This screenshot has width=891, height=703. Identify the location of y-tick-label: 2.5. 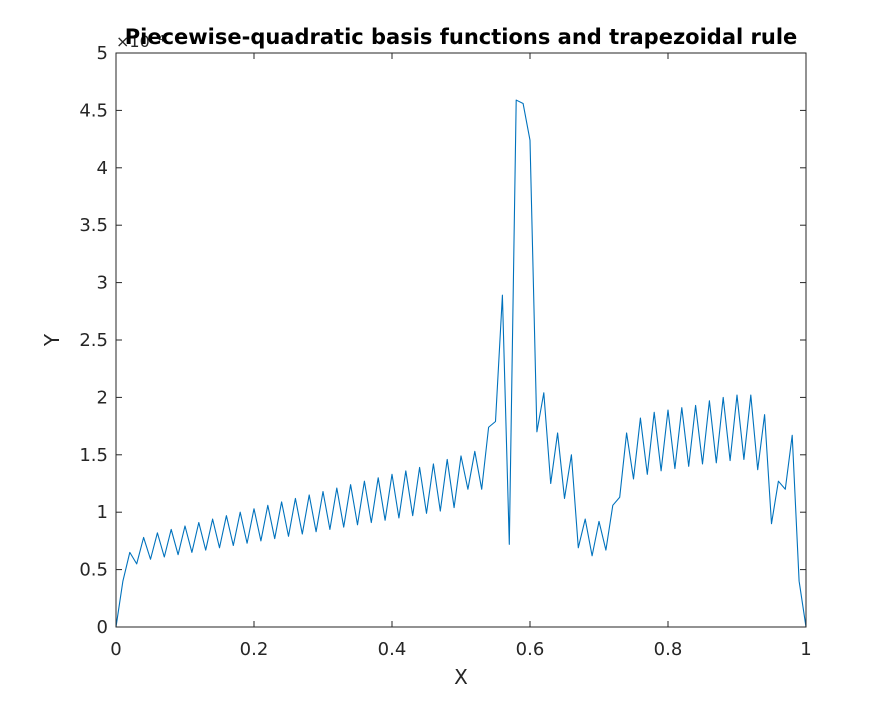
(93, 340).